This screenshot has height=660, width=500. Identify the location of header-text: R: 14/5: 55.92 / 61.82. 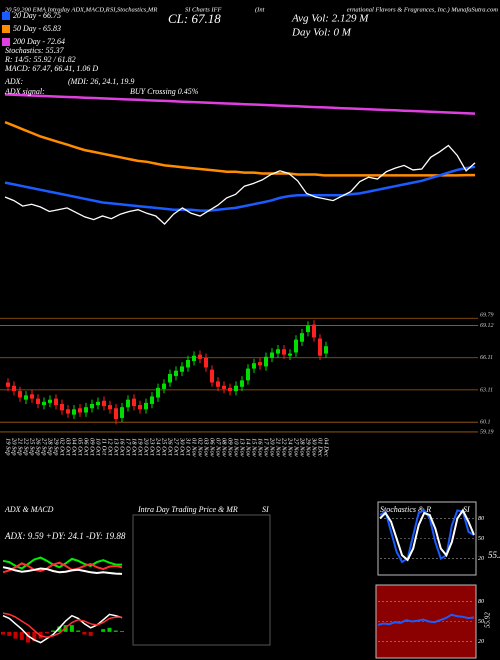
(40, 59).